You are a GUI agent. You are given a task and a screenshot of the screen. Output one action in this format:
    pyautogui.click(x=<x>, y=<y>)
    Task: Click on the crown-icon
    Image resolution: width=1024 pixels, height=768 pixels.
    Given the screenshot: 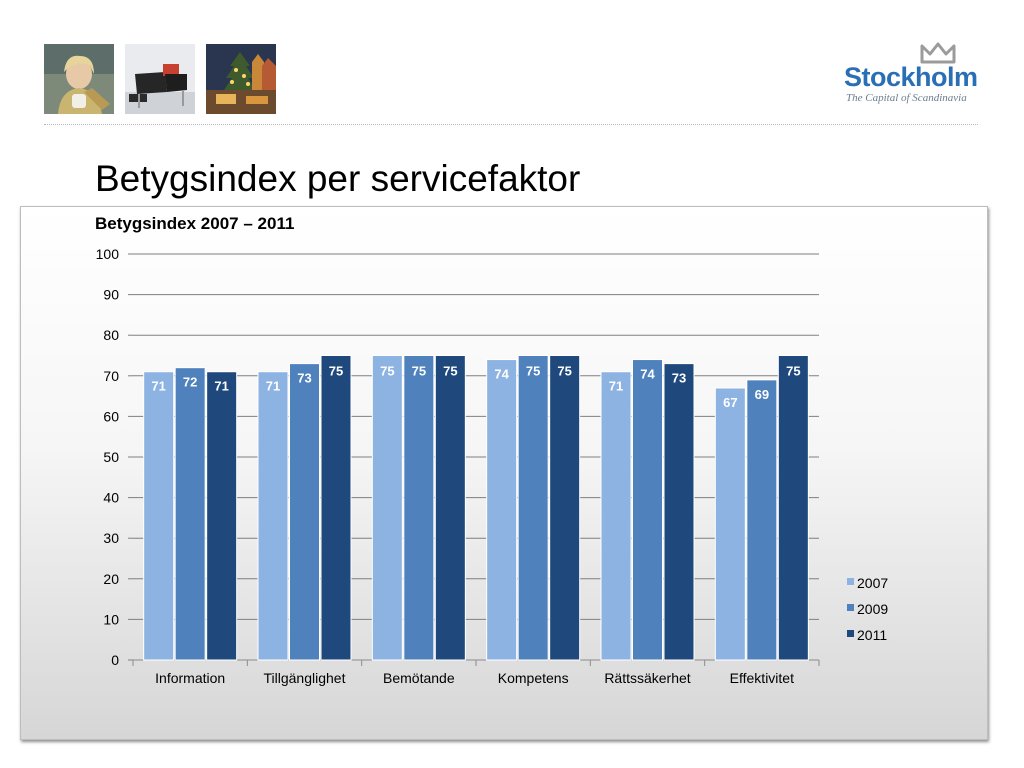 What is the action you would take?
    pyautogui.click(x=938, y=53)
    